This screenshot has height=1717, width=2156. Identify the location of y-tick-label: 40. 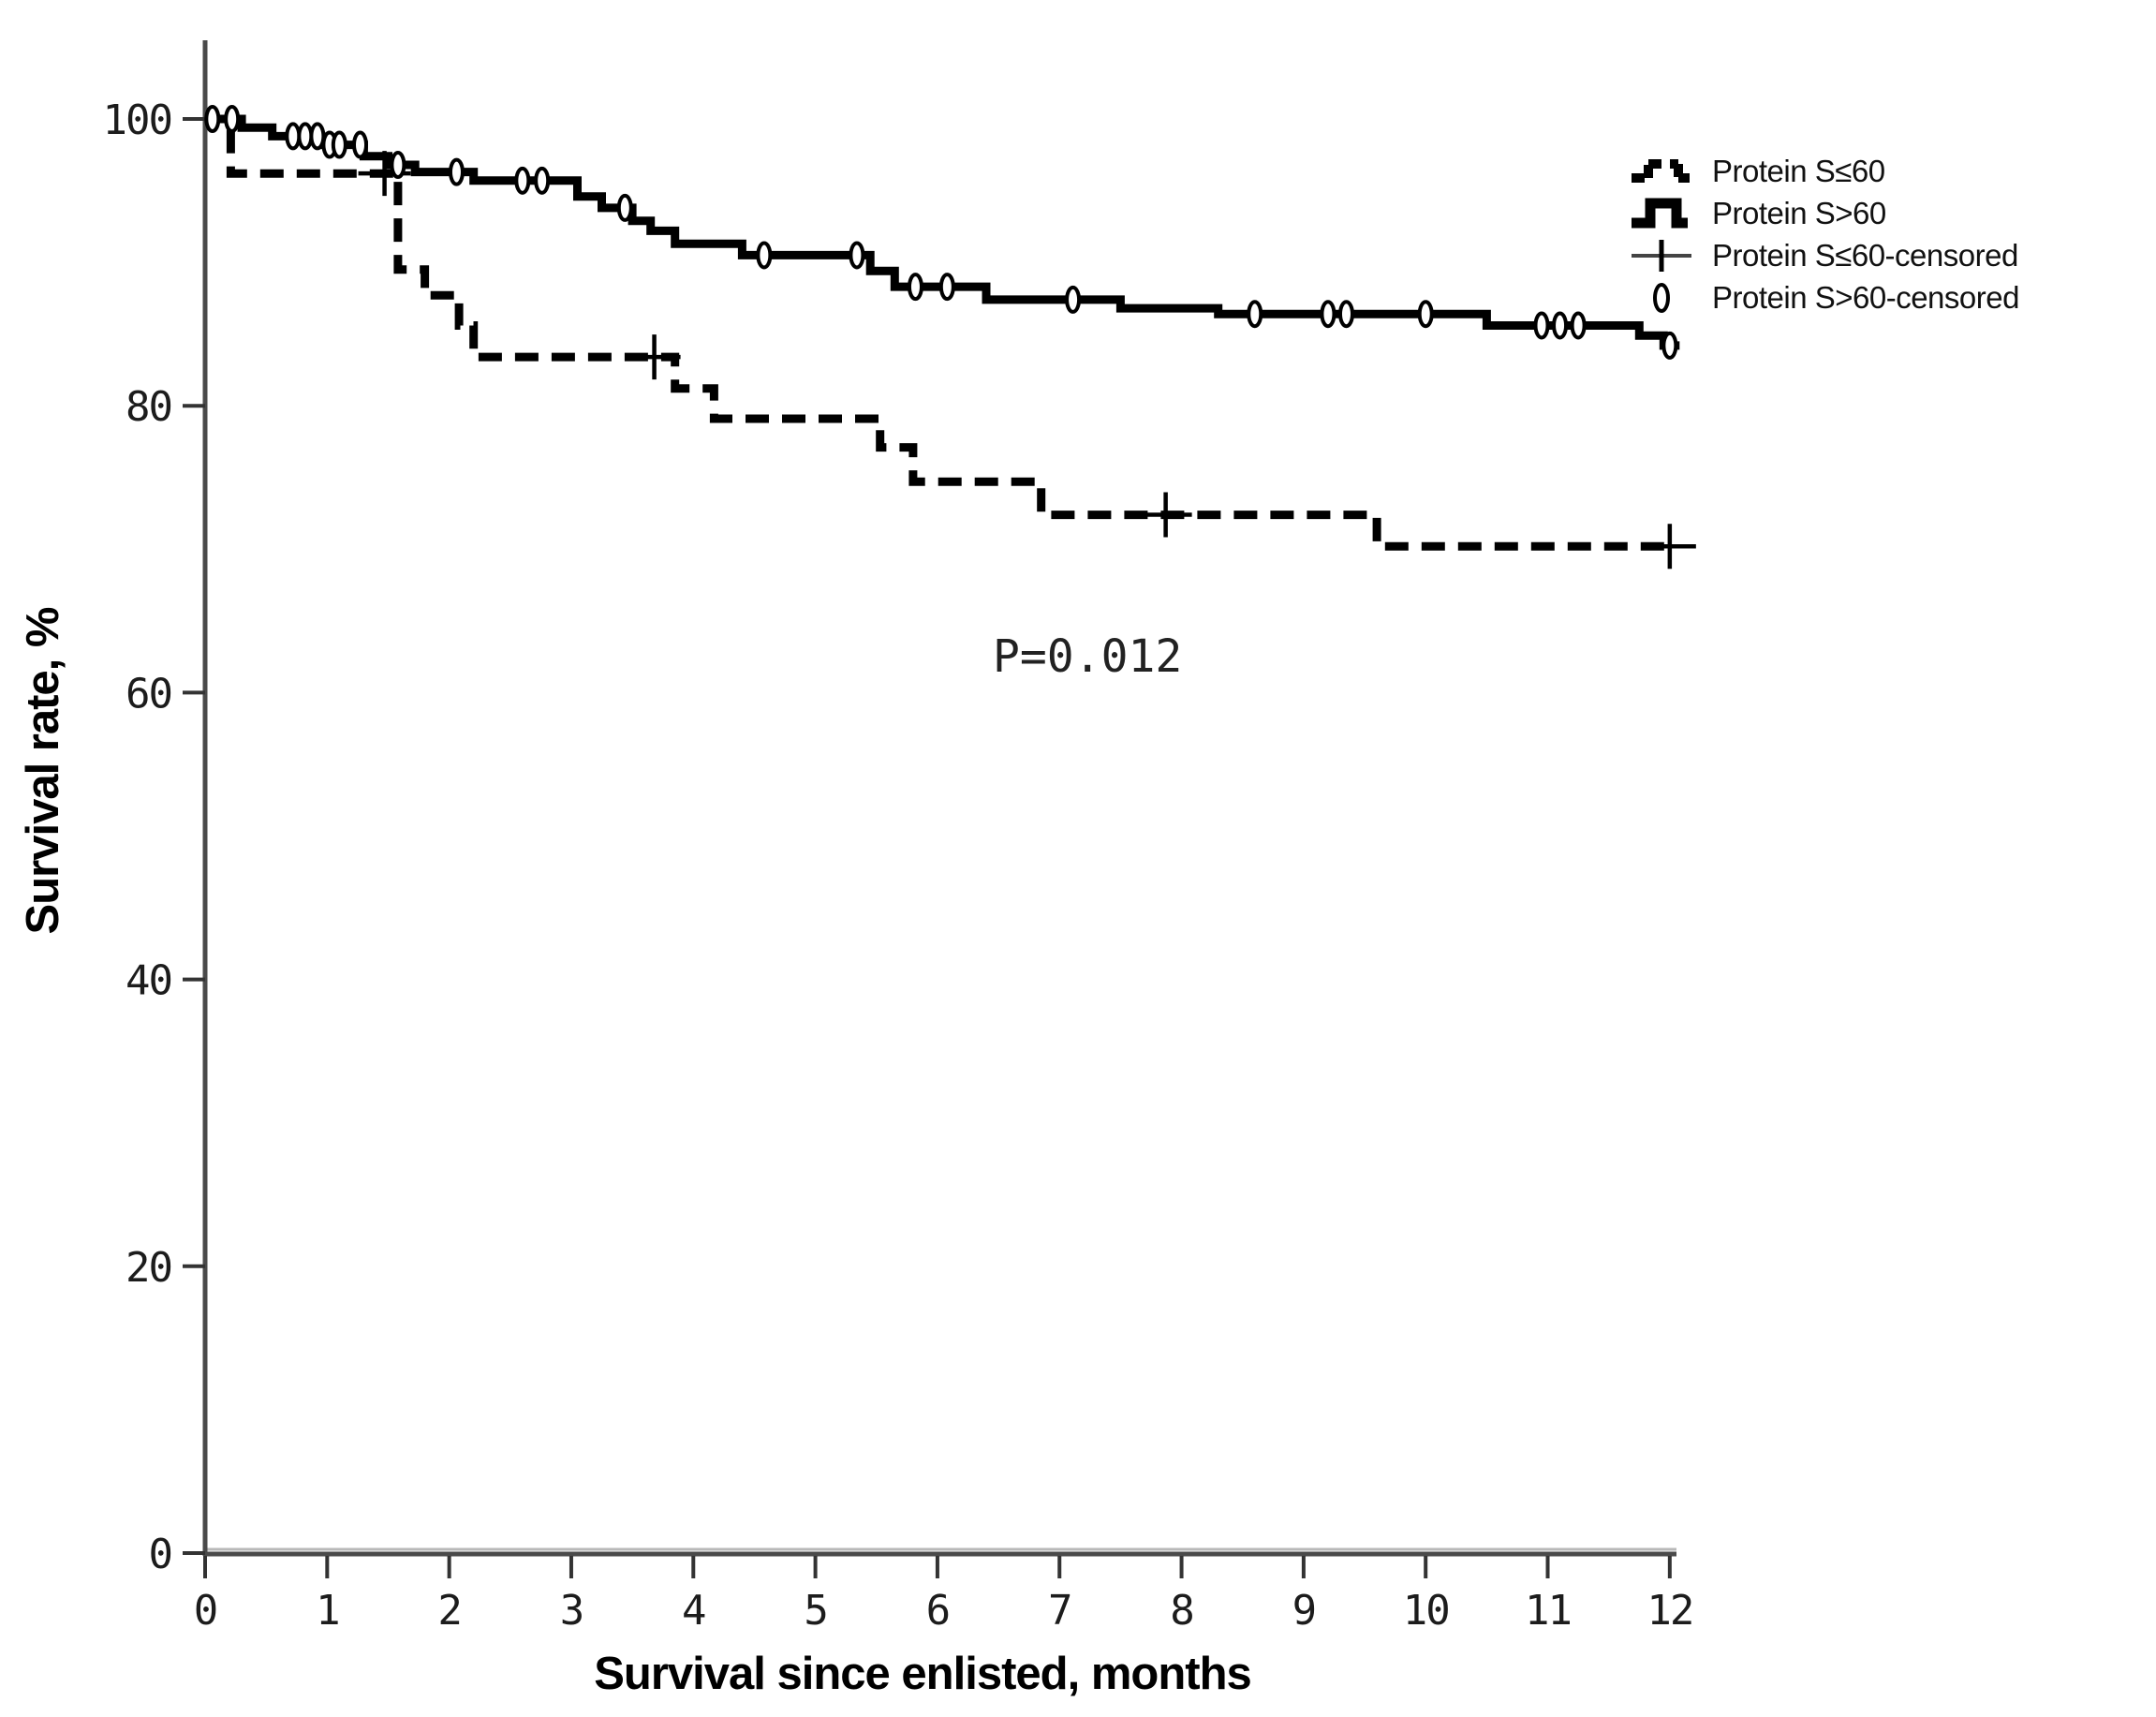
(148, 981).